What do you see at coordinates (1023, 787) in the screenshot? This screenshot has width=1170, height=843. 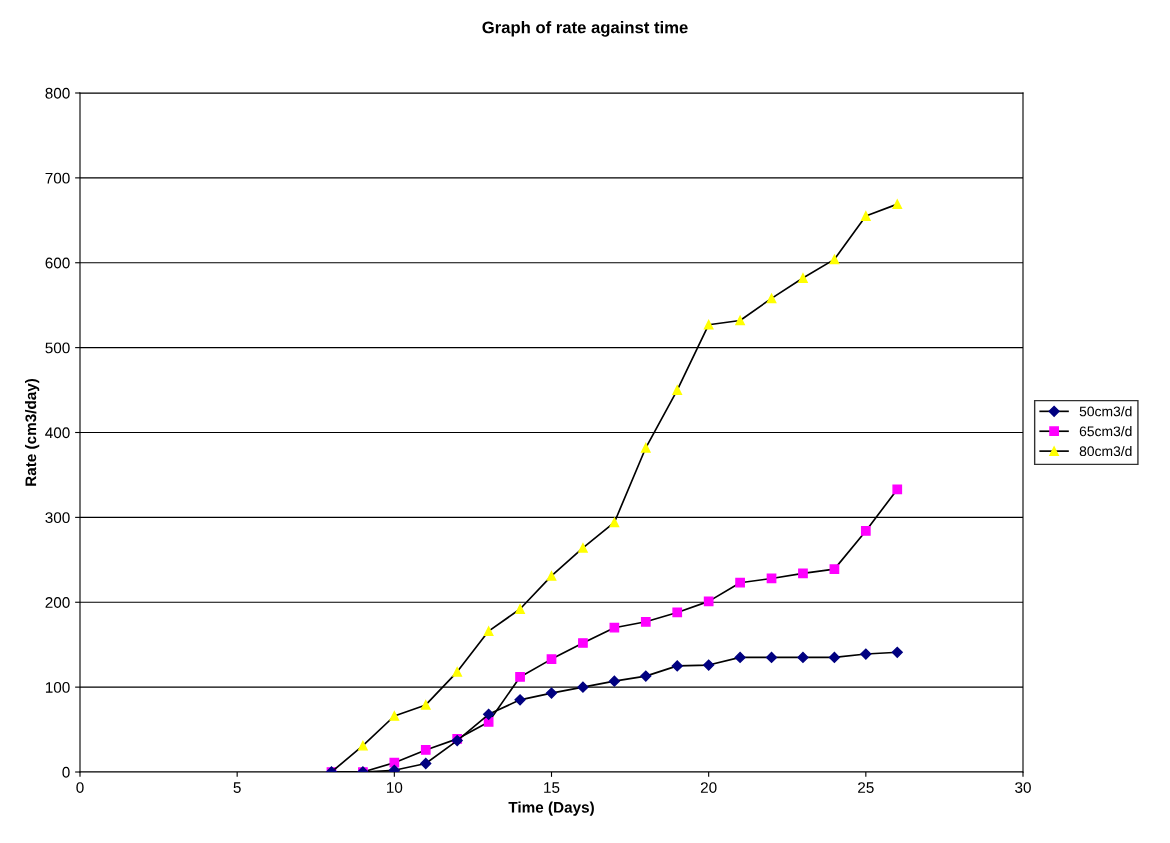 I see `x-tick-label: 30` at bounding box center [1023, 787].